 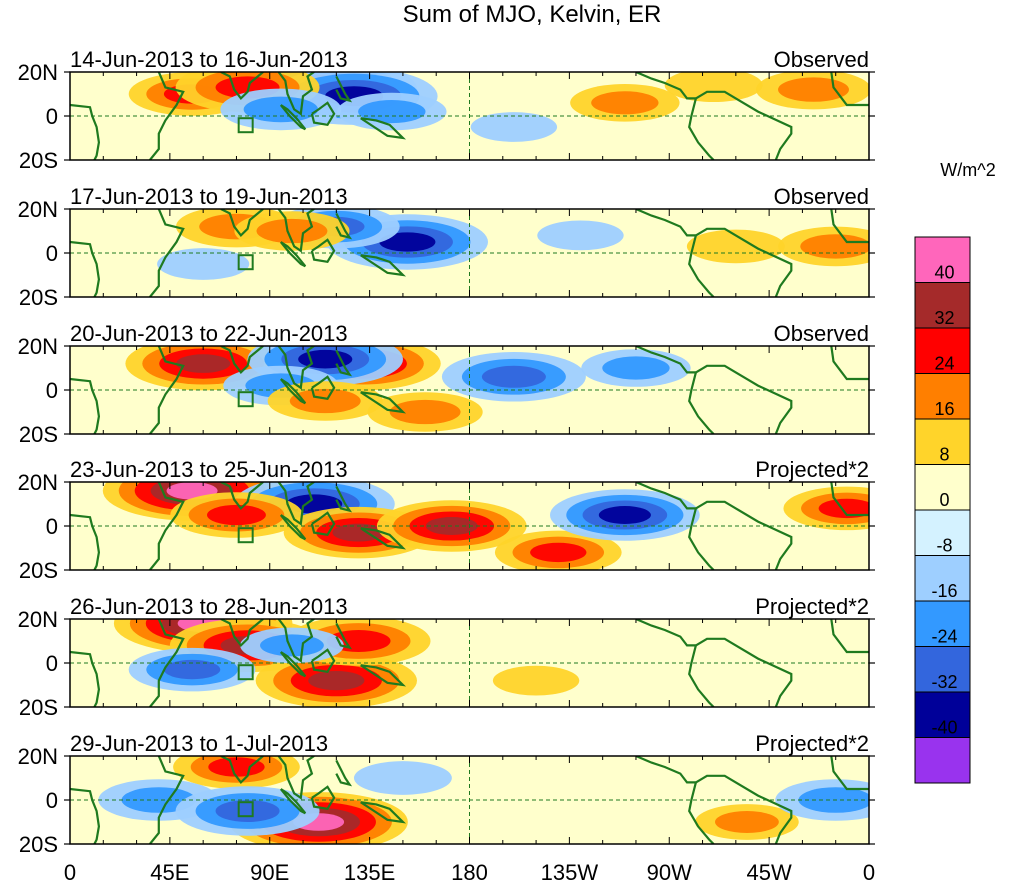 What do you see at coordinates (209, 469) in the screenshot?
I see `panel-date-range: 23-Jun-2013 to 25-Jun-2013` at bounding box center [209, 469].